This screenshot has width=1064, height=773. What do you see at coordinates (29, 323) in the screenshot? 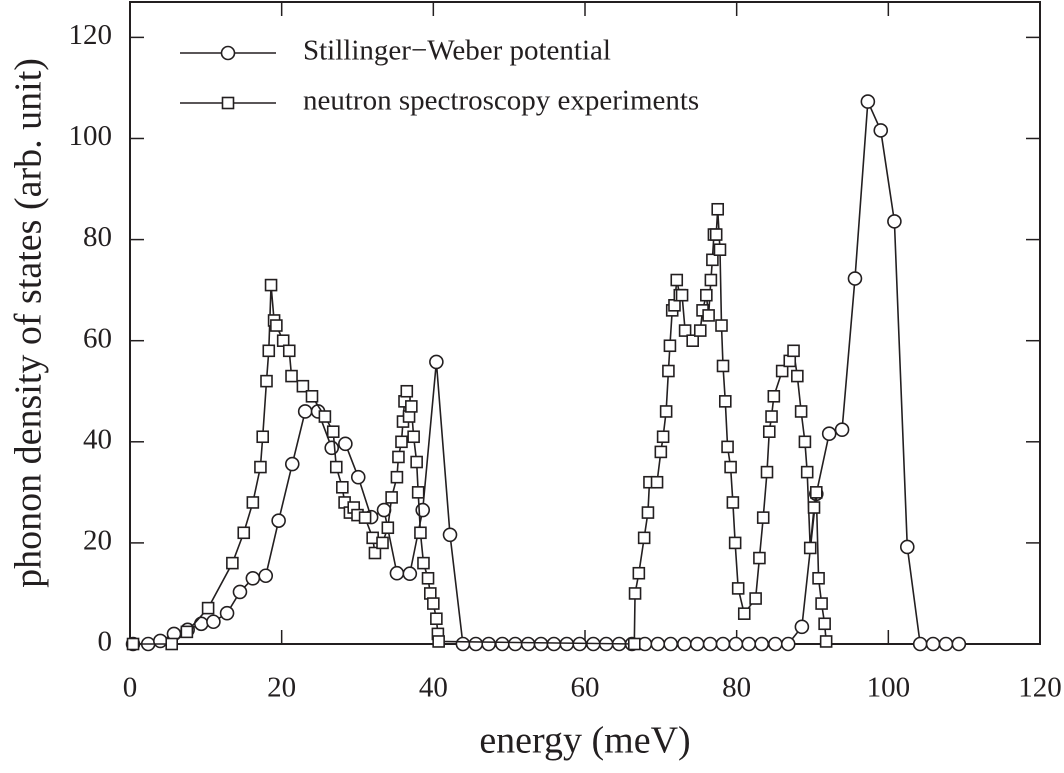
I see `y-axis-title: phonon density of states (arb. unit)` at bounding box center [29, 323].